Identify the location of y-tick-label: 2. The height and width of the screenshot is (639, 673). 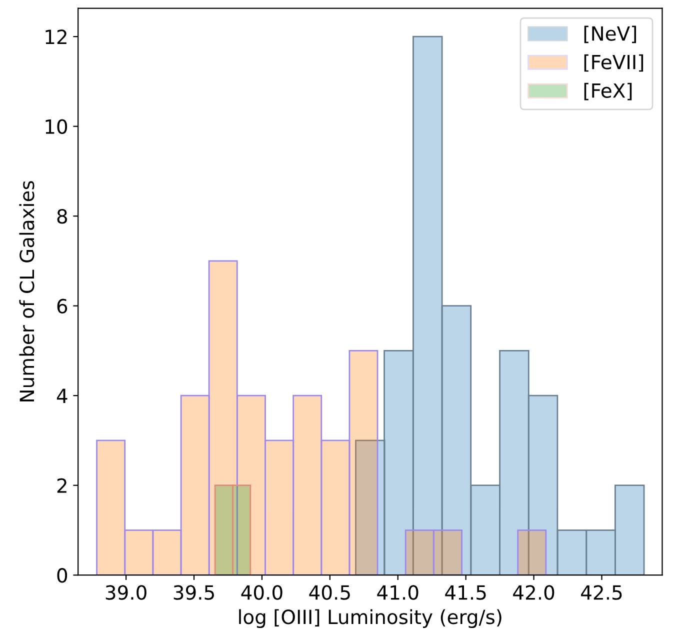
(61, 485).